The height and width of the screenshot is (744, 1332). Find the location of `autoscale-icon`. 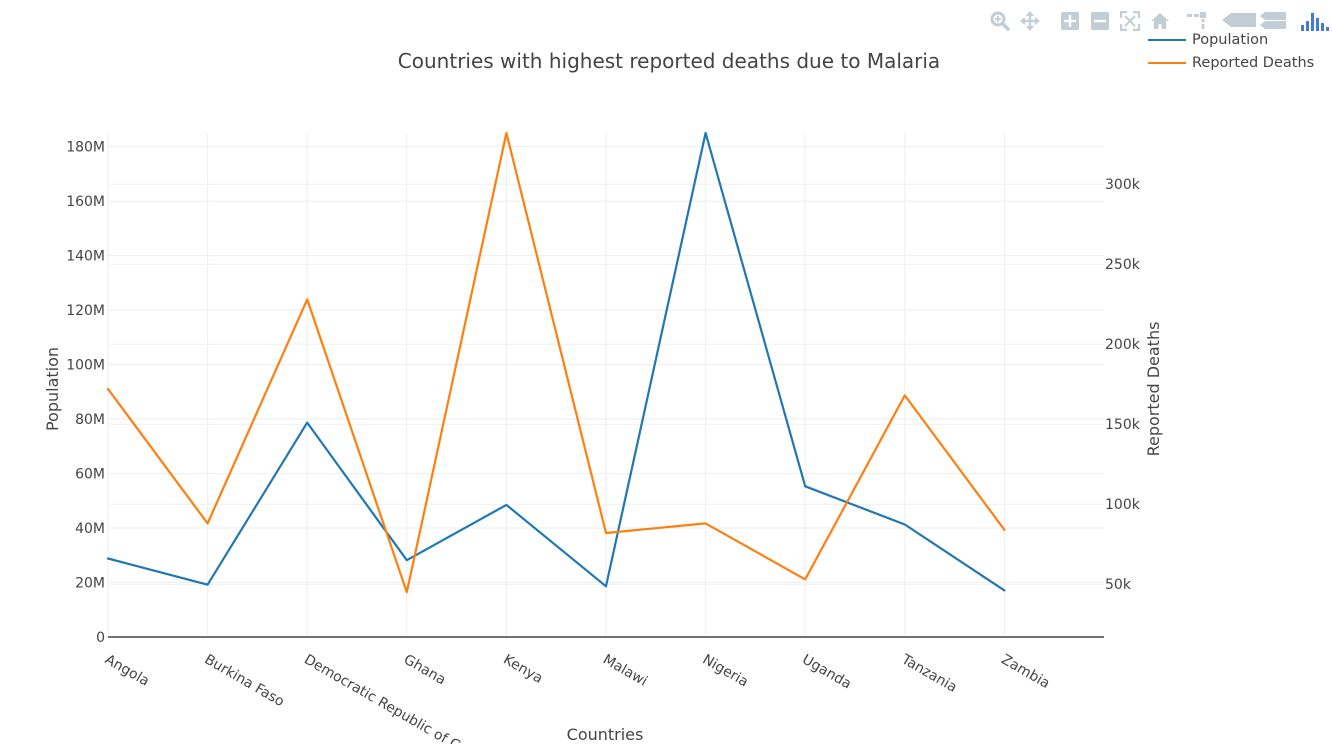

autoscale-icon is located at coordinates (1130, 21).